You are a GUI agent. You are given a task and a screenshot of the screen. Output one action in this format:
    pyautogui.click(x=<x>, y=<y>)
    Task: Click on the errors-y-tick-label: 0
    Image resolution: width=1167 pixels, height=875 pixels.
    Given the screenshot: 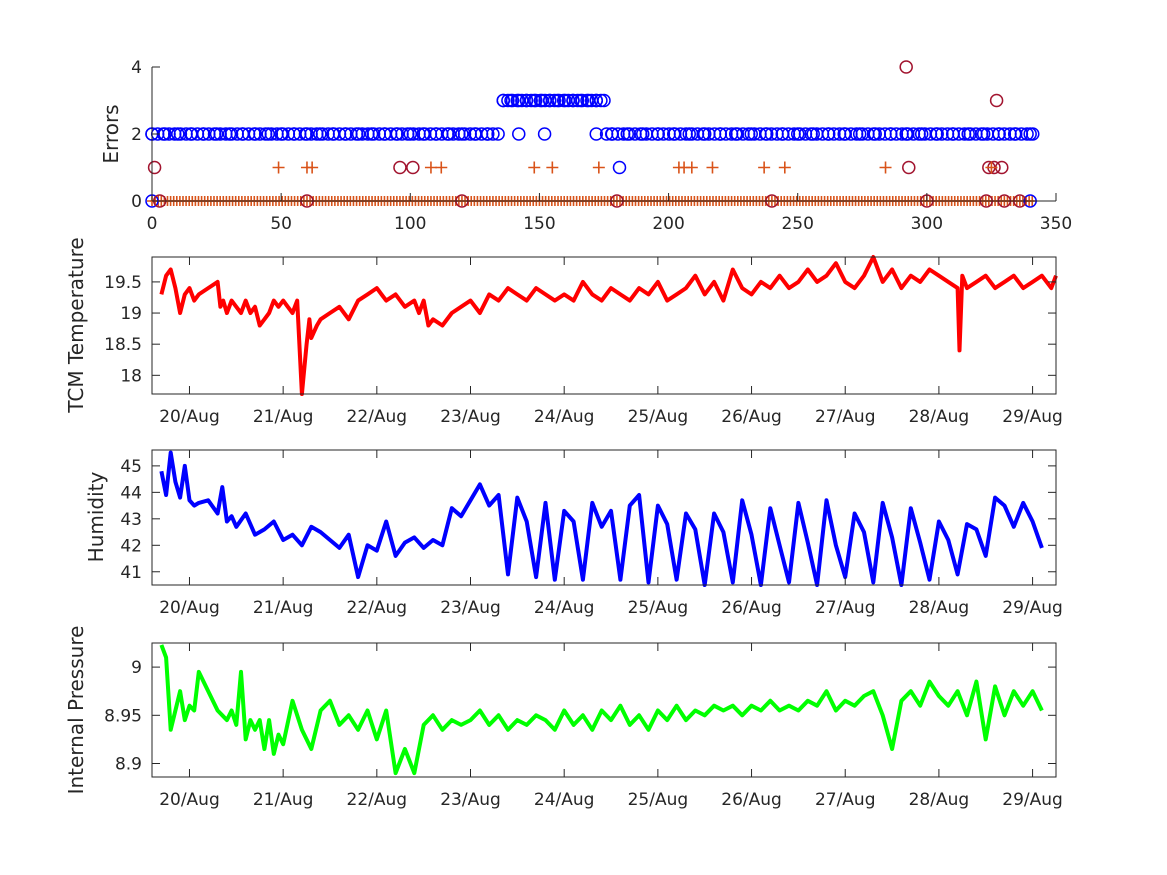 What is the action you would take?
    pyautogui.click(x=136, y=202)
    